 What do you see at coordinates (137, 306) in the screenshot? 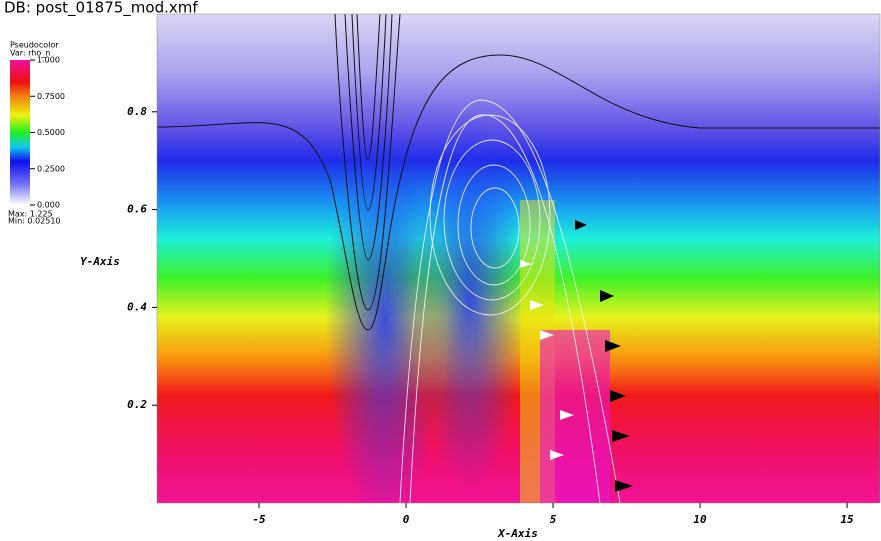
I see `y-tick-label: 0.4` at bounding box center [137, 306].